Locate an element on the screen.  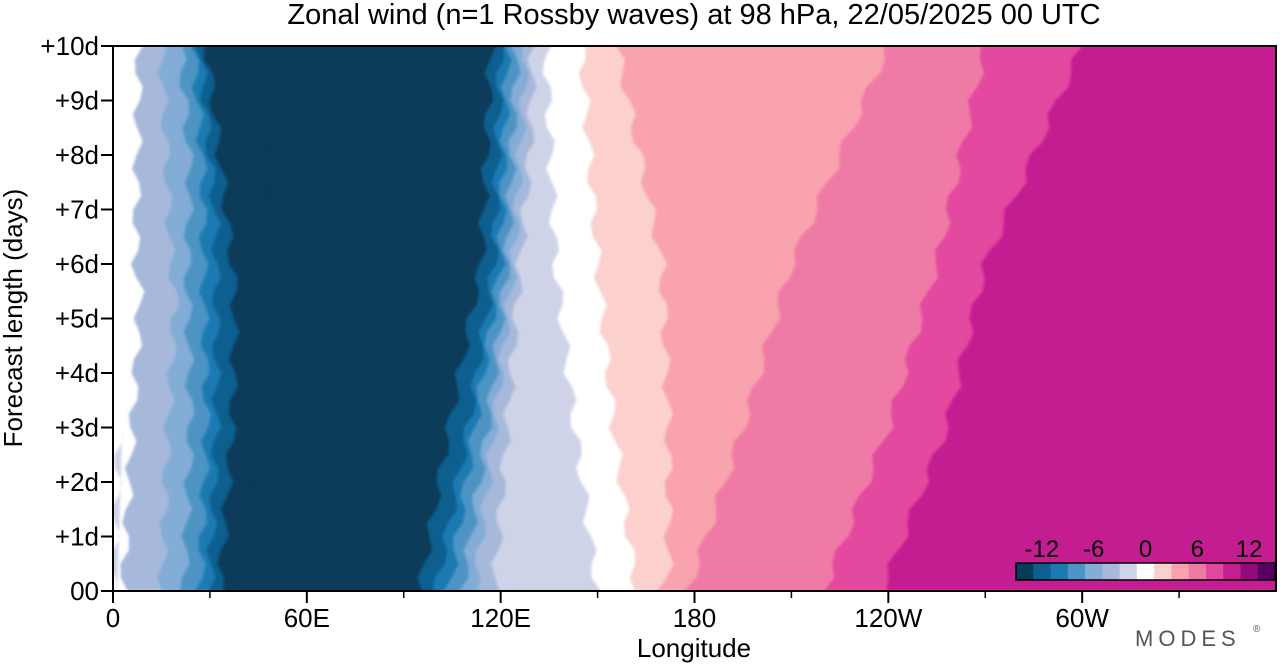
x-tick-label: 0 is located at coordinates (113, 618).